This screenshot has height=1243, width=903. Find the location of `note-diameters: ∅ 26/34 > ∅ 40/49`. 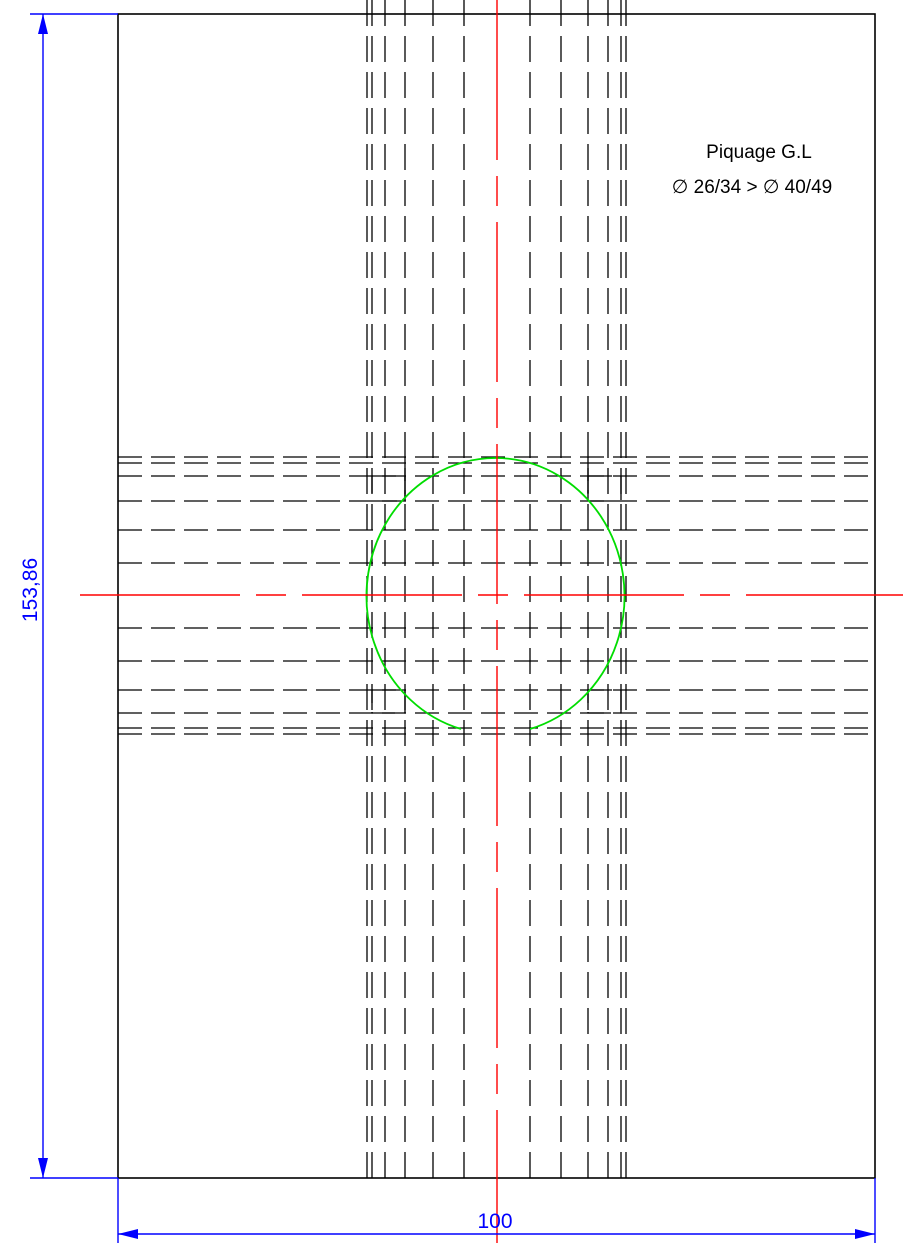

note-diameters: ∅ 26/34 > ∅ 40/49 is located at coordinates (752, 187).